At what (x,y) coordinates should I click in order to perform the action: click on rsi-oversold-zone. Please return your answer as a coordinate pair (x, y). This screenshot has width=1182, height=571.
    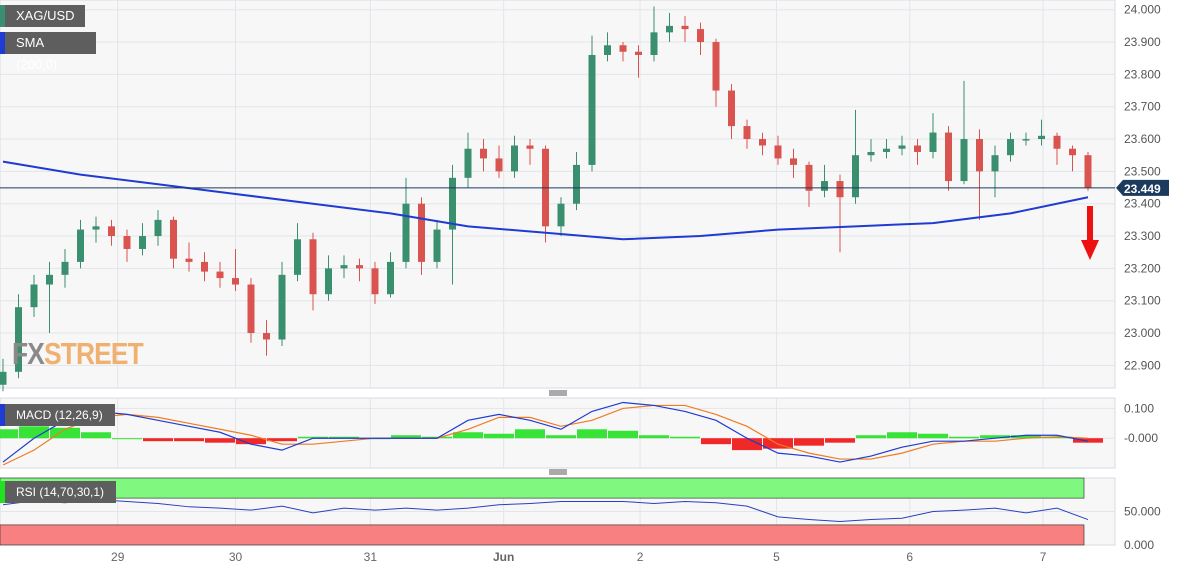
    Looking at the image, I should click on (542, 535).